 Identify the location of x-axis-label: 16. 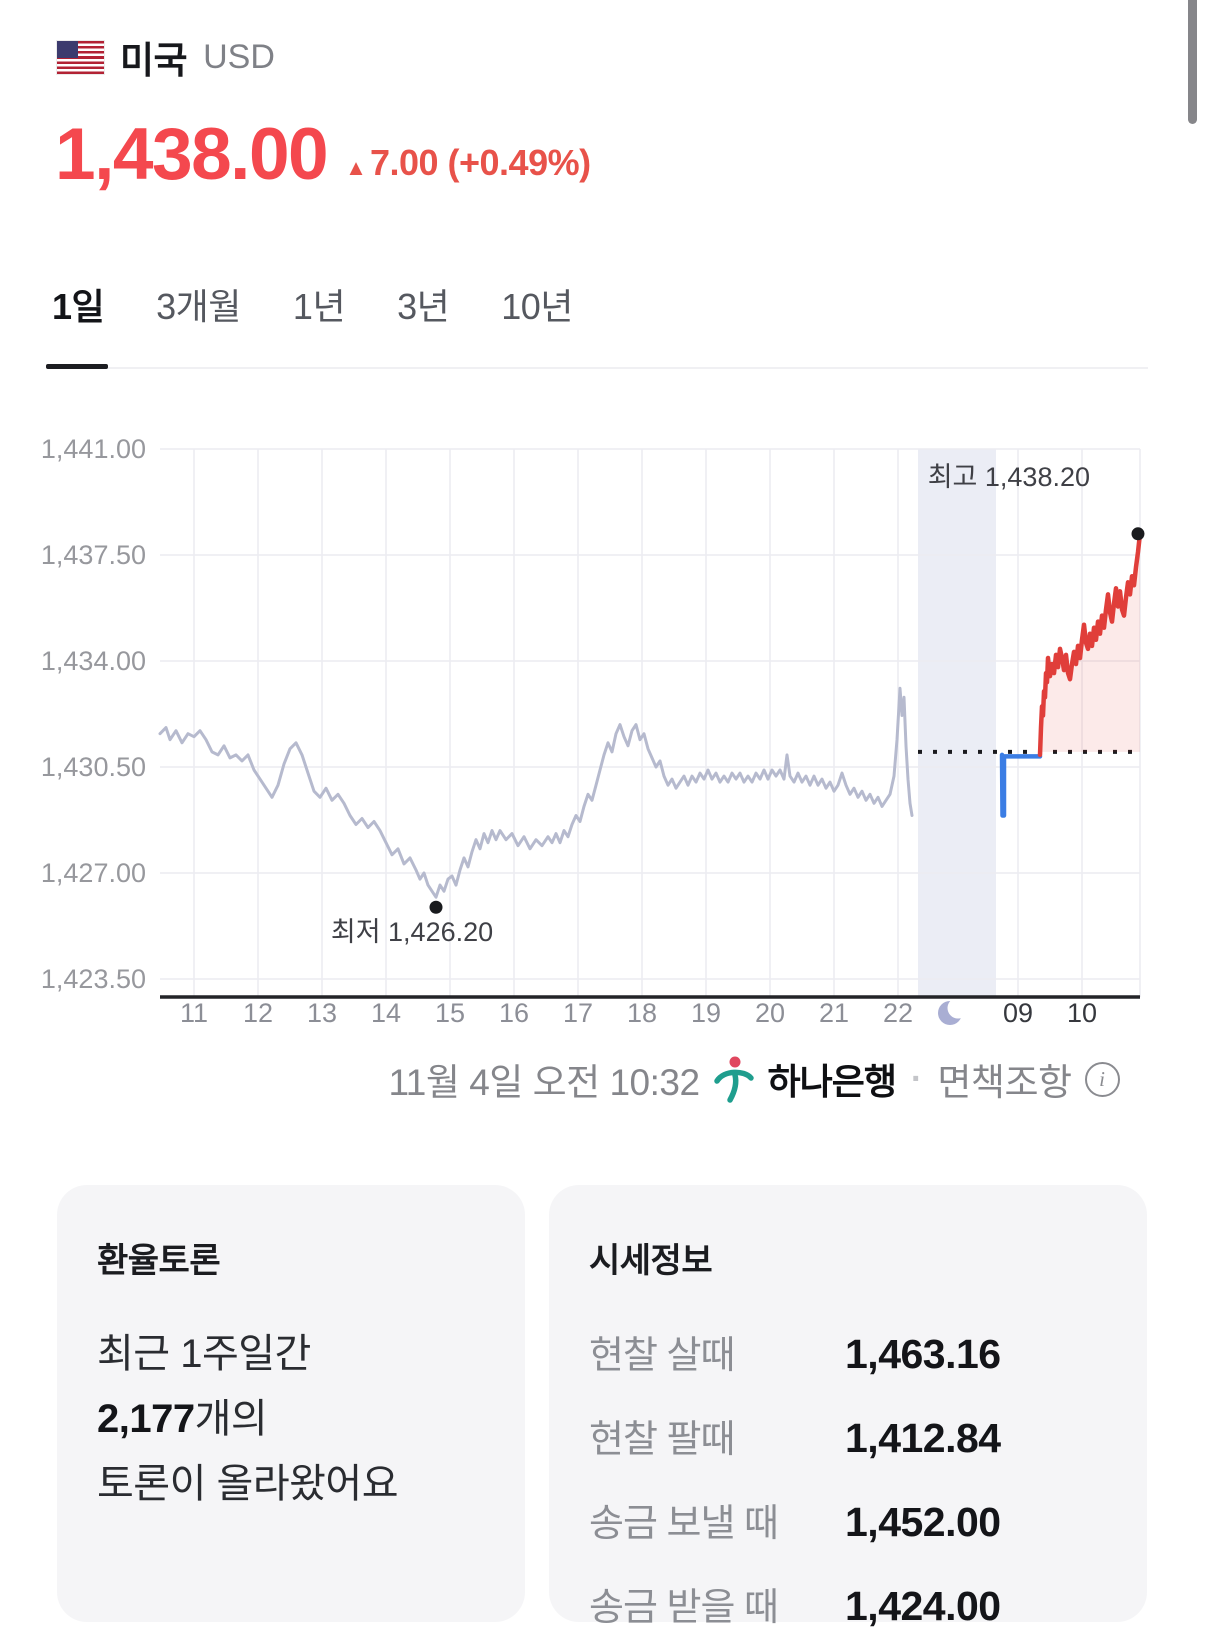
(514, 1013).